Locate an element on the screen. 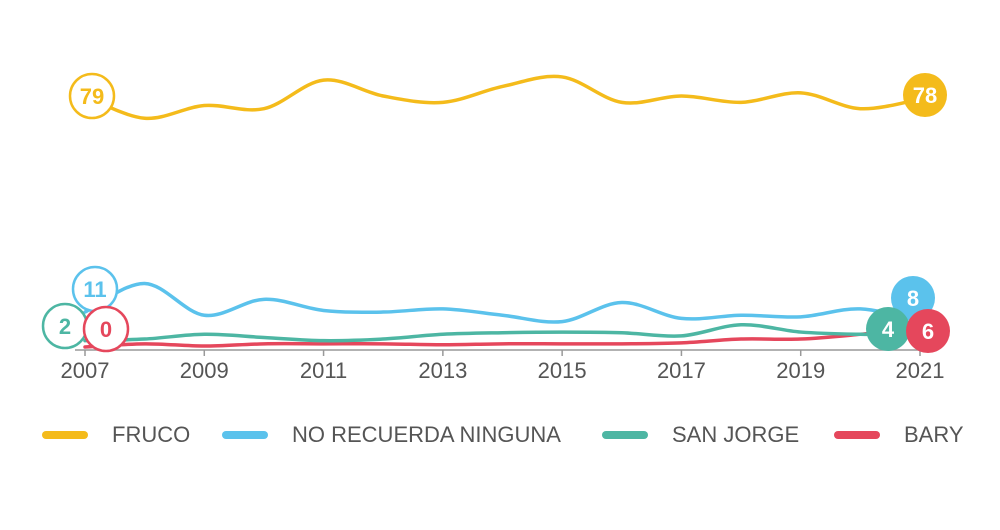 The width and height of the screenshot is (1000, 530). x-tick-label: 2011 is located at coordinates (323, 370).